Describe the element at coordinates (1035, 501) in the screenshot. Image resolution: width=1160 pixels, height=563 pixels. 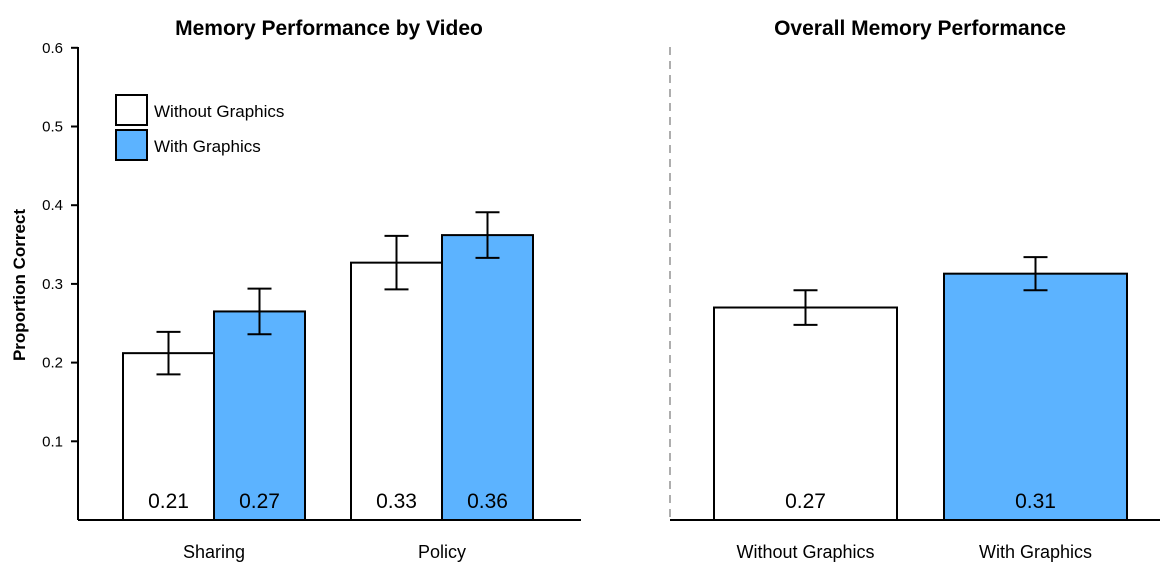
I see `overall-with-graphics-value-label: 0.31` at that location.